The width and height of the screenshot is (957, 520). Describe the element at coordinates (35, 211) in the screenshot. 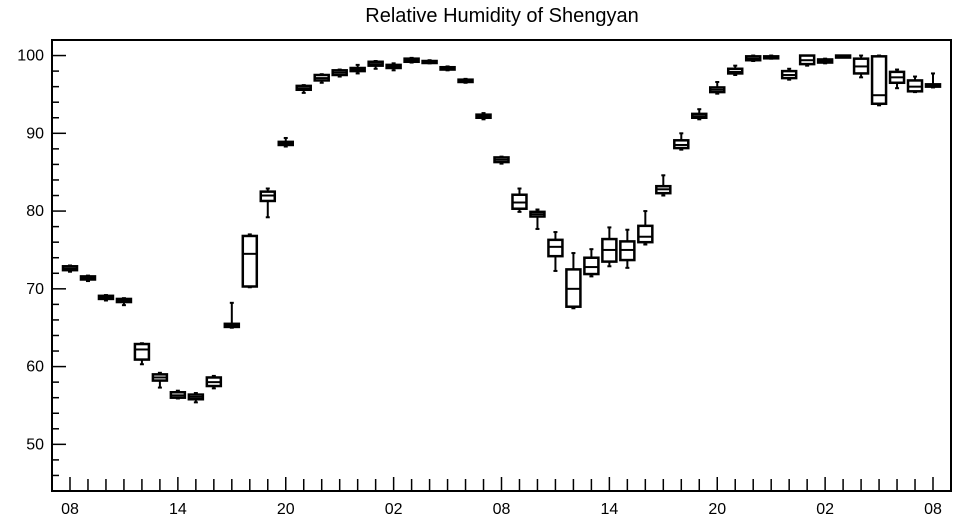

I see `y-tick-label: 80` at that location.